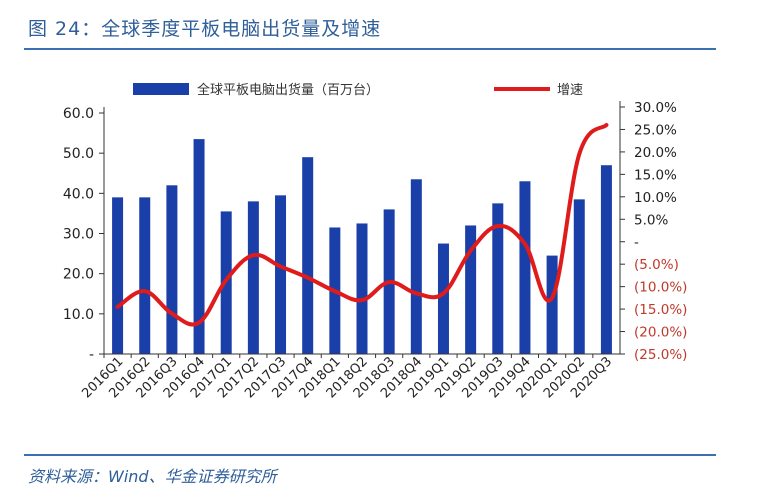  I want to click on right-tick-label: 30.0%, so click(655, 108).